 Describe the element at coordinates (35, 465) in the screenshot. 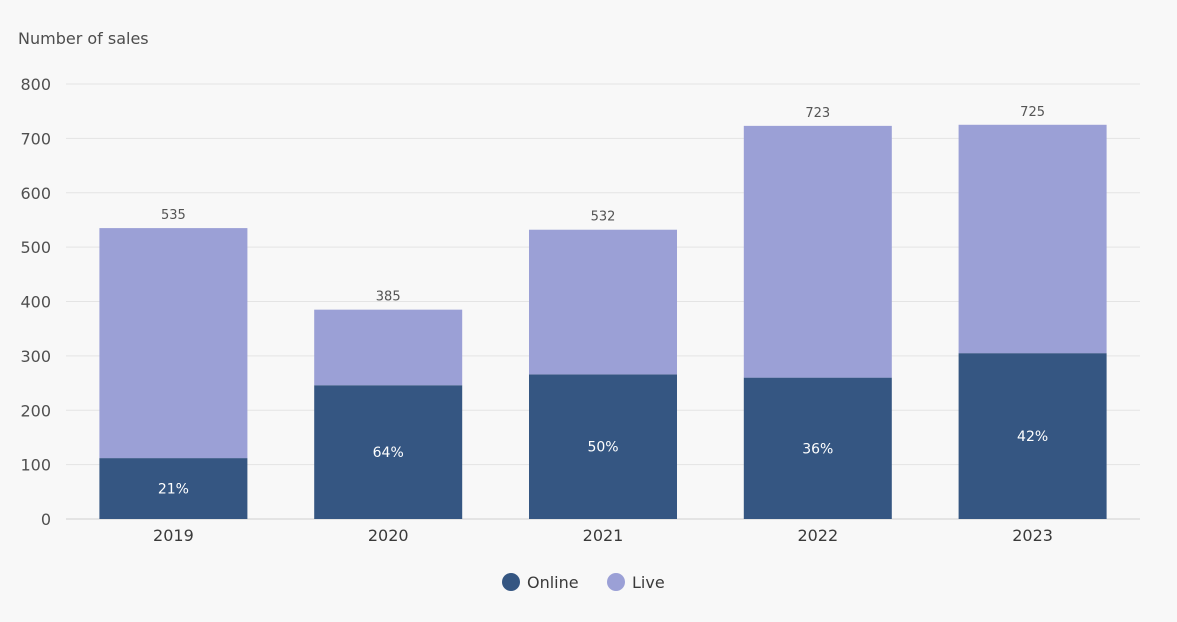

I see `y-tick-label: 100` at that location.